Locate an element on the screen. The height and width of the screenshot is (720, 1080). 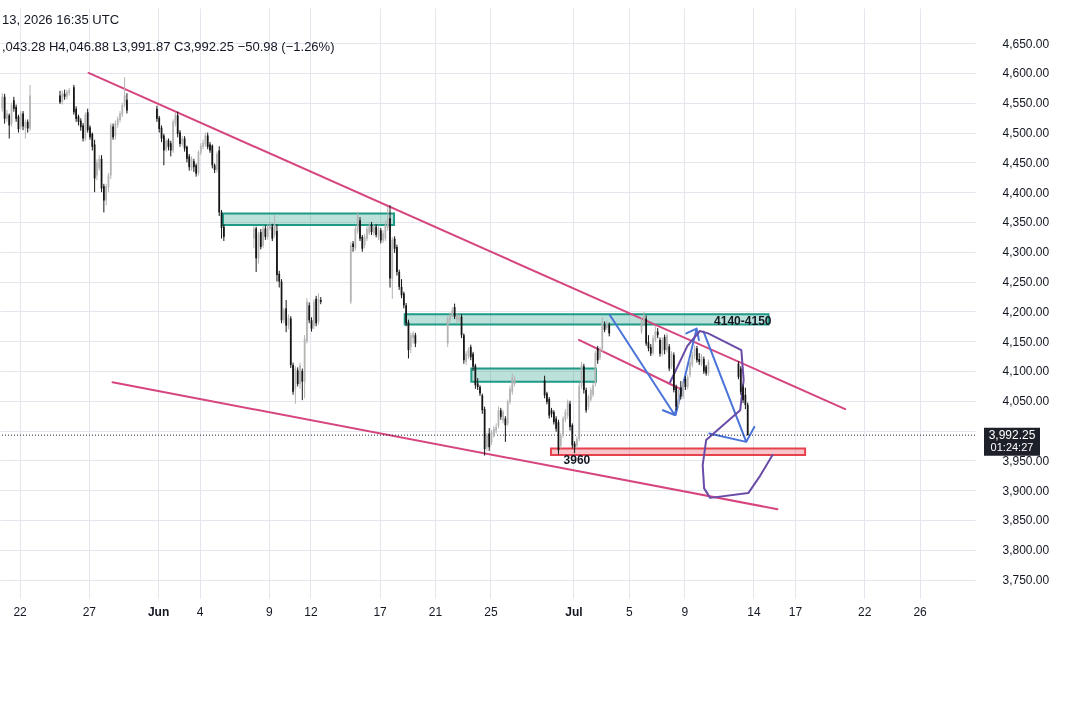
x-tick-label: Jul is located at coordinates (574, 611).